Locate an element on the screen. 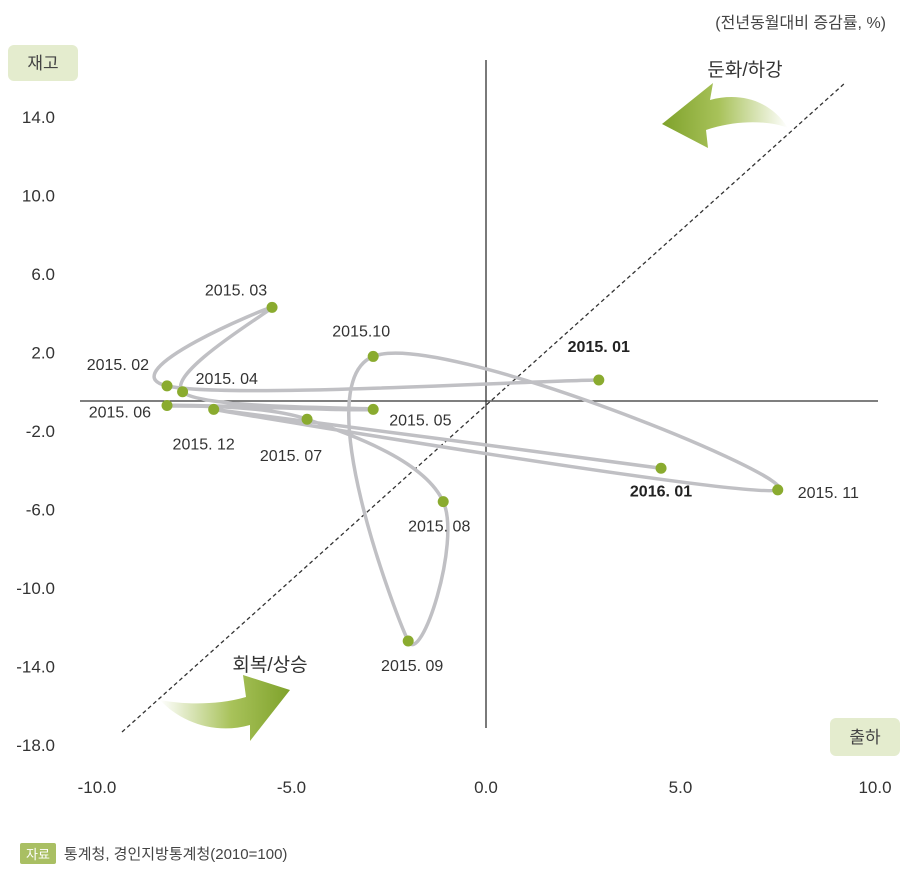 This screenshot has width=913, height=869. y-tick-label: -2.0 is located at coordinates (40, 431).